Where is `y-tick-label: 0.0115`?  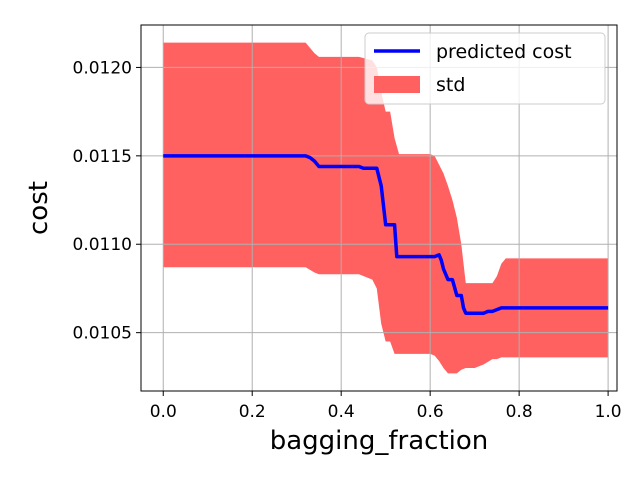 y-tick-label: 0.0115 is located at coordinates (102, 157).